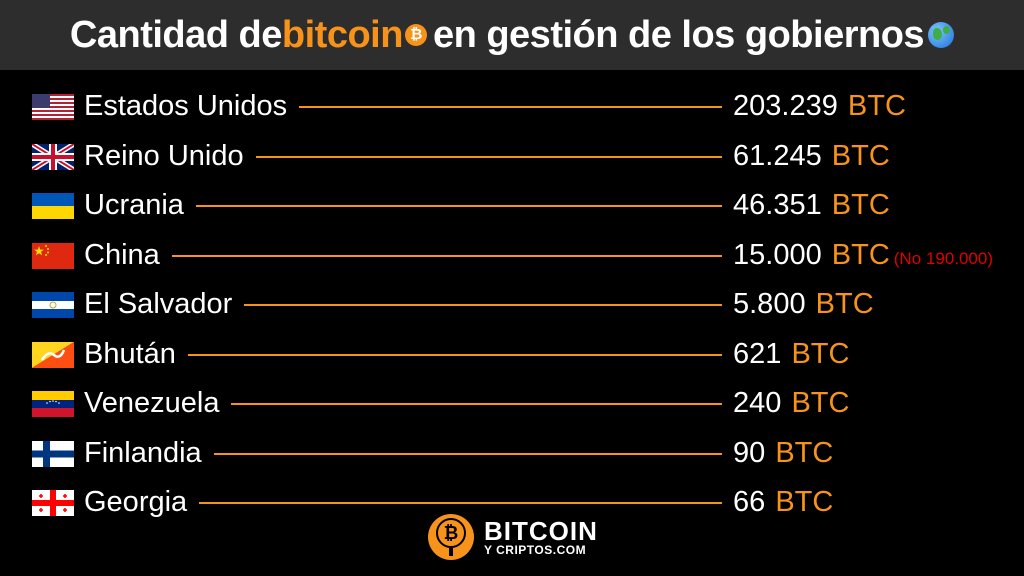  I want to click on btc-value: 15.000 BTC (No 190.000), so click(863, 257).